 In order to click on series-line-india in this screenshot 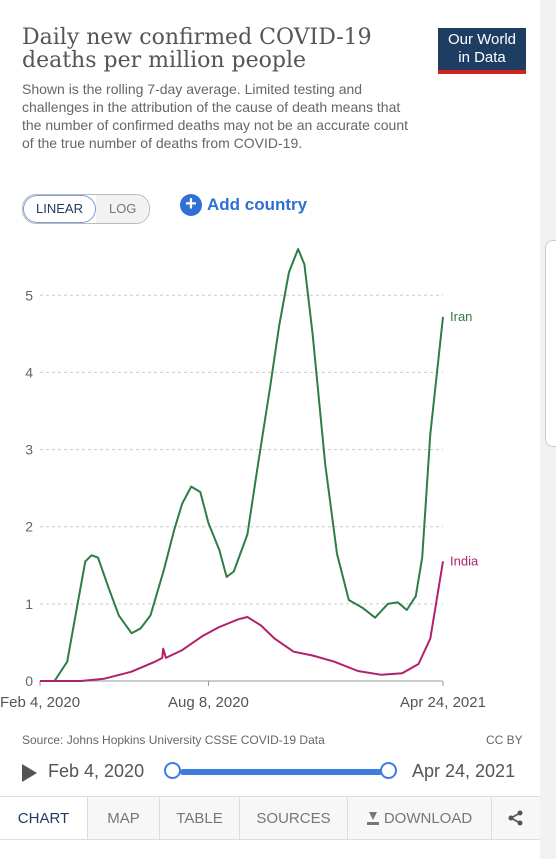, I will do `click(242, 621)`.